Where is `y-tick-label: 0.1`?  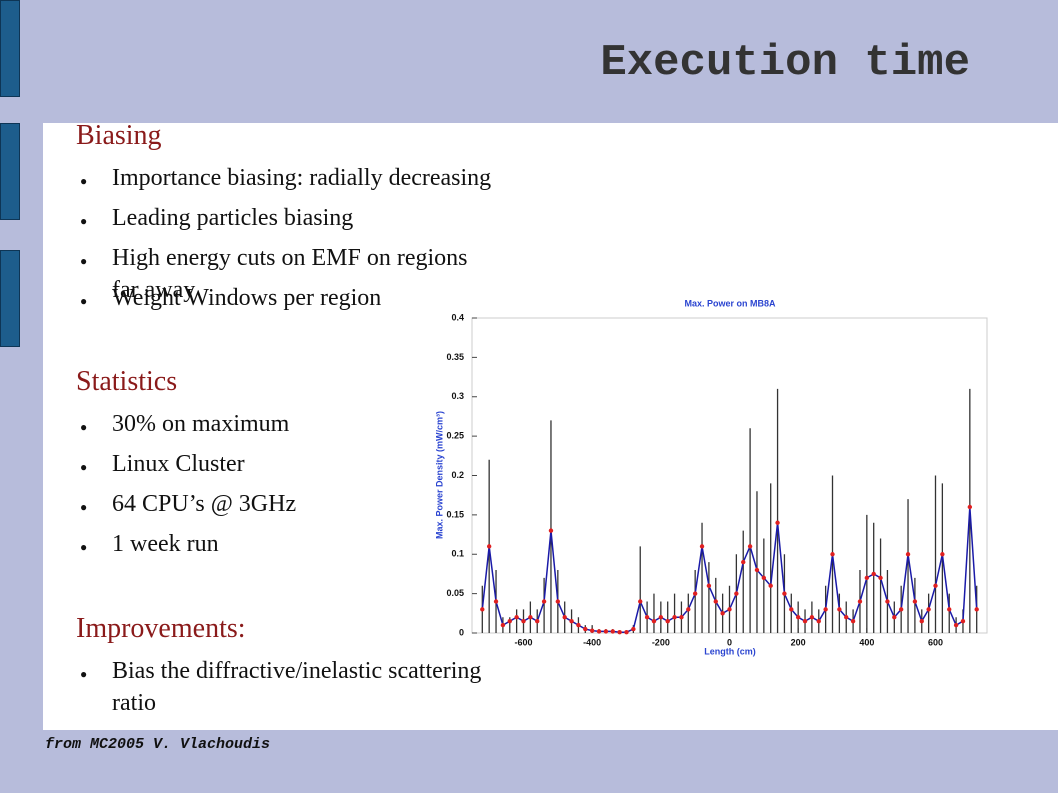 y-tick-label: 0.1 is located at coordinates (457, 554).